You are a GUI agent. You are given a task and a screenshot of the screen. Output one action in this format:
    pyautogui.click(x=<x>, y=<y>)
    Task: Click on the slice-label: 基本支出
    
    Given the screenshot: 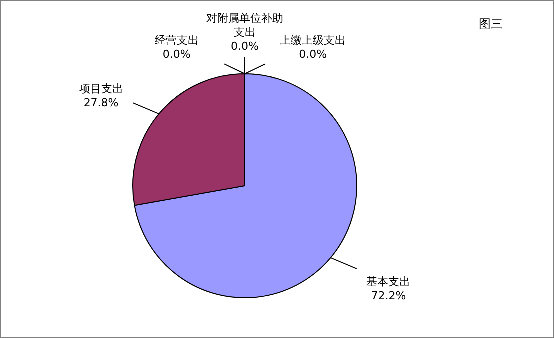 What is the action you would take?
    pyautogui.click(x=388, y=281)
    